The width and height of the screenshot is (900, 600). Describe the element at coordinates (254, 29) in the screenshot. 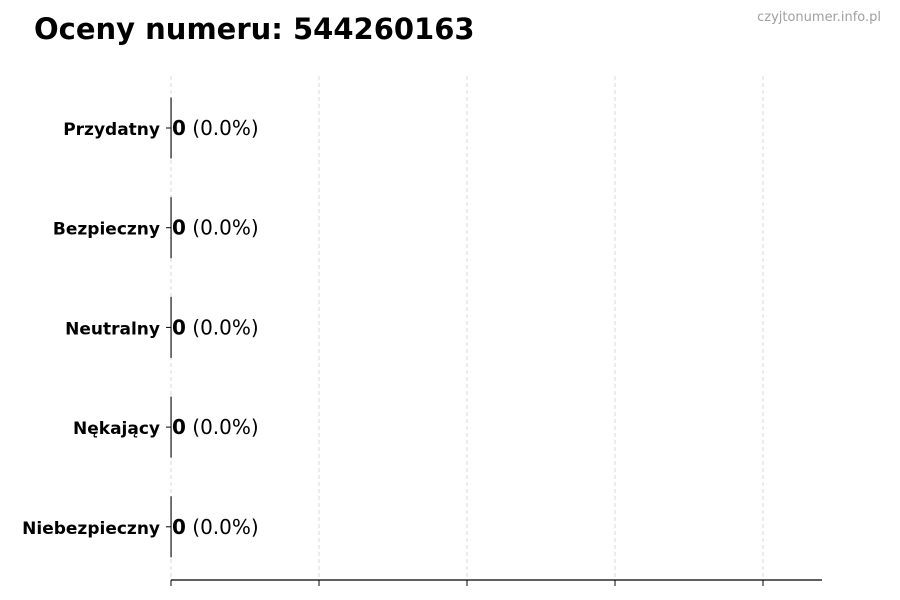

I see `chart-title: Oceny numeru: 544260163` at that location.